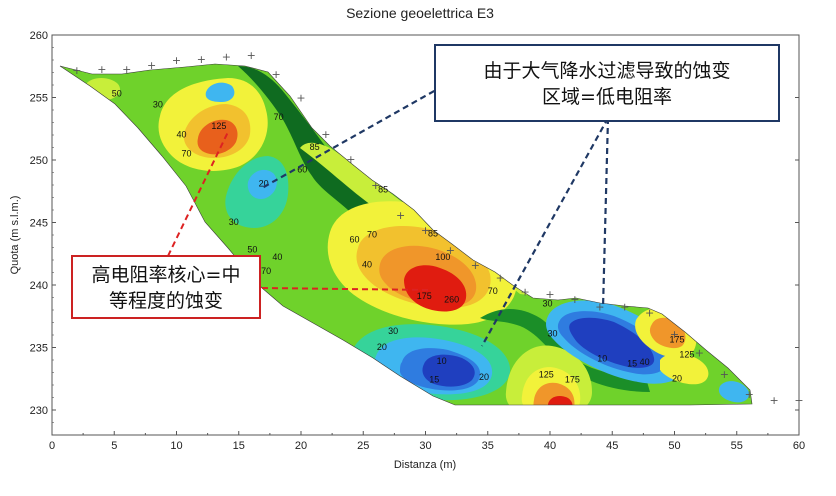 Image resolution: width=836 pixels, height=496 pixels. What do you see at coordinates (114, 446) in the screenshot?
I see `x-tick-label: 5` at bounding box center [114, 446].